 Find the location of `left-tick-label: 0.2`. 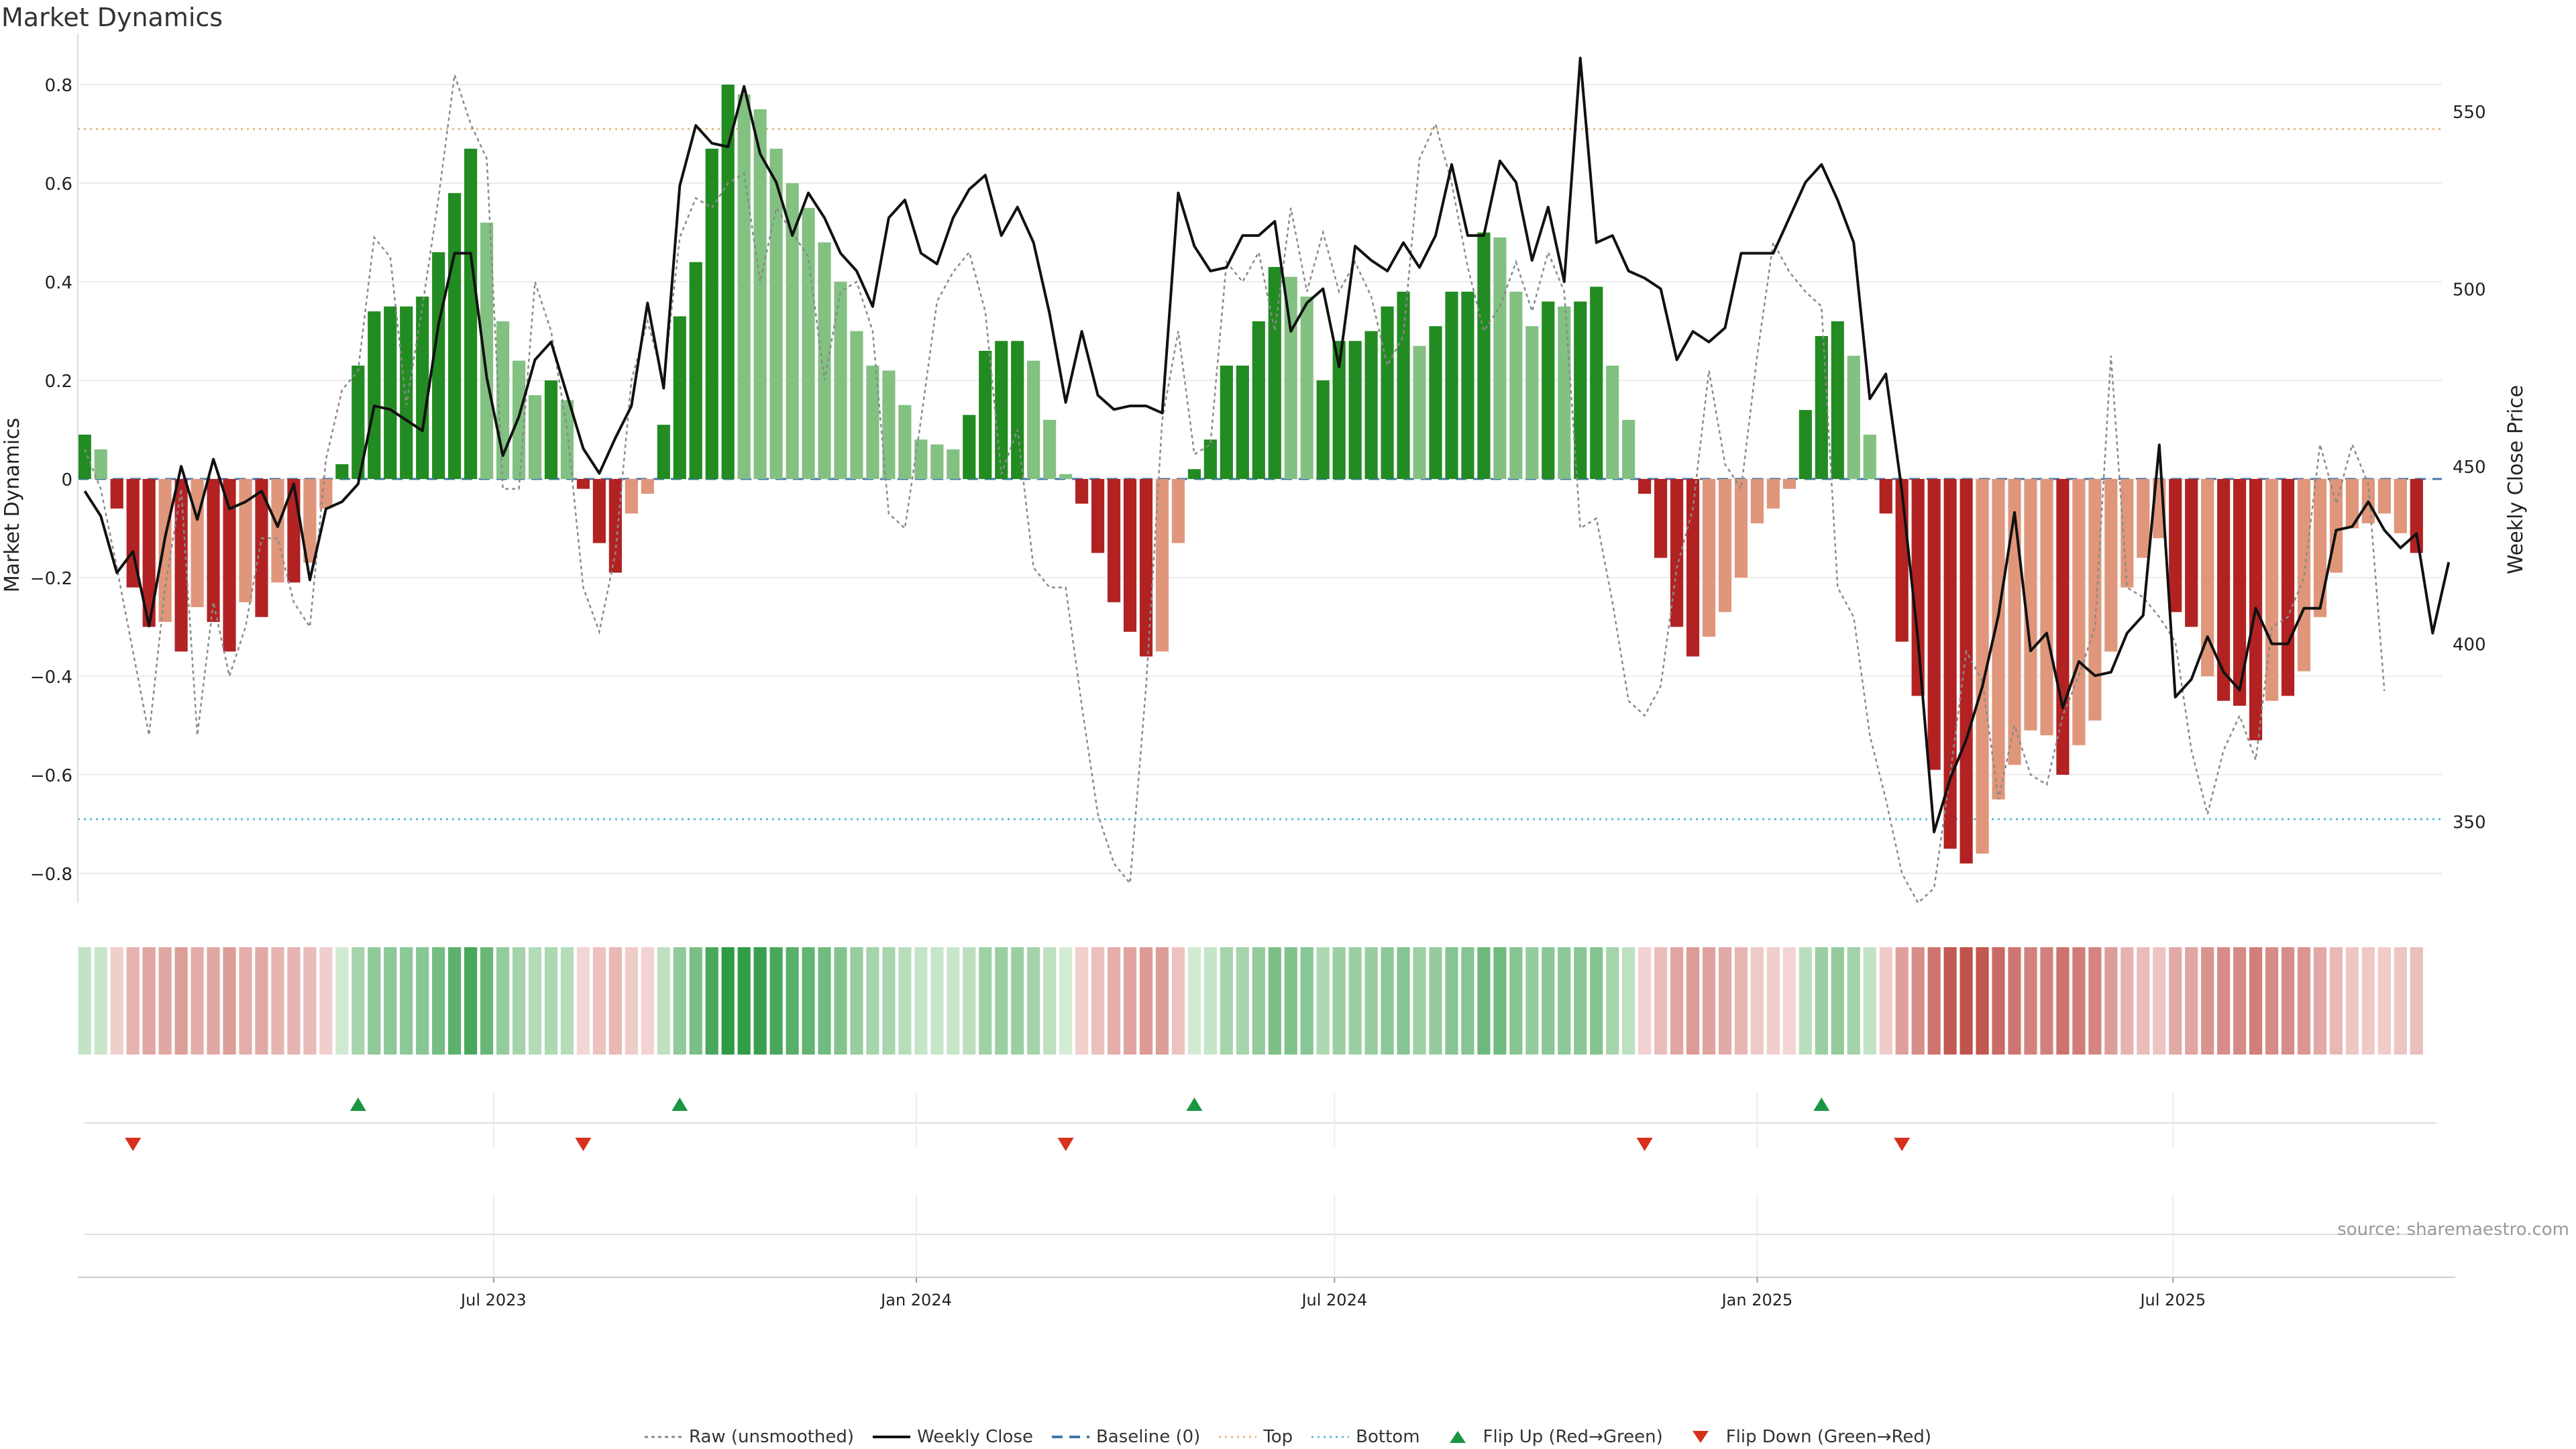

left-tick-label: 0.2 is located at coordinates (58, 382).